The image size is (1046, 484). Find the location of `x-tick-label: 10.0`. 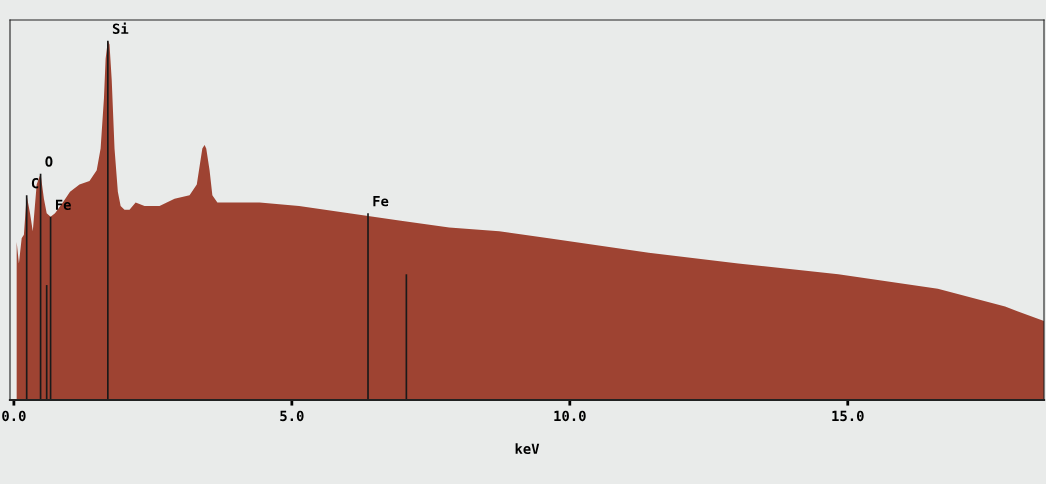

x-tick-label: 10.0 is located at coordinates (570, 416).